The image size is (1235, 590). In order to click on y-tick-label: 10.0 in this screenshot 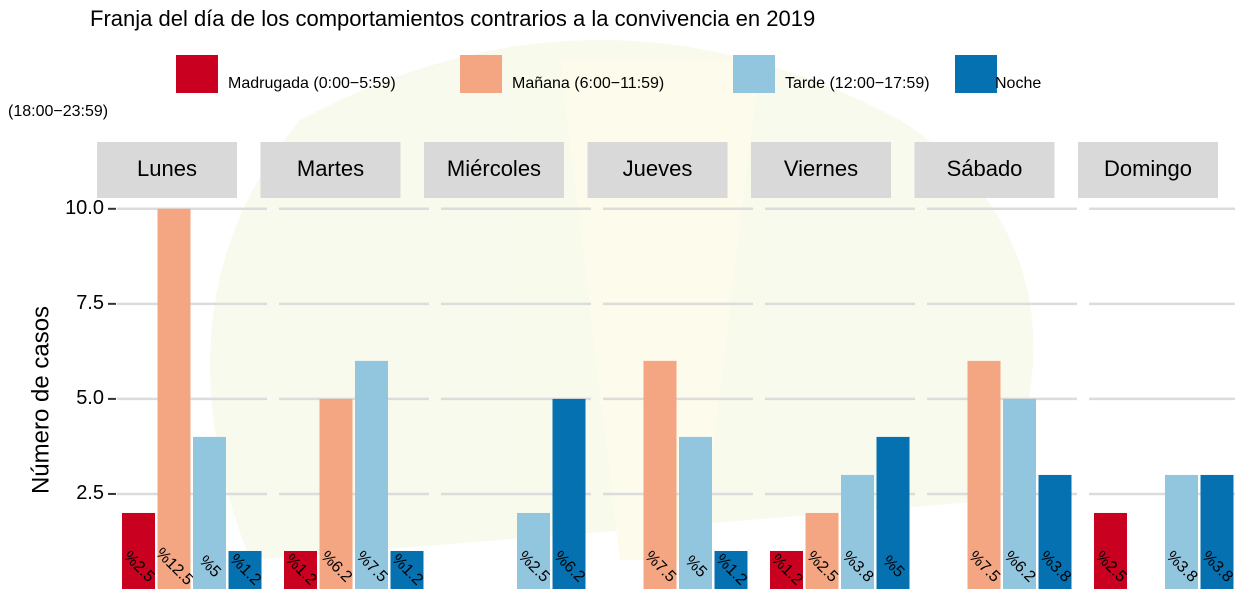, I will do `click(84, 208)`.